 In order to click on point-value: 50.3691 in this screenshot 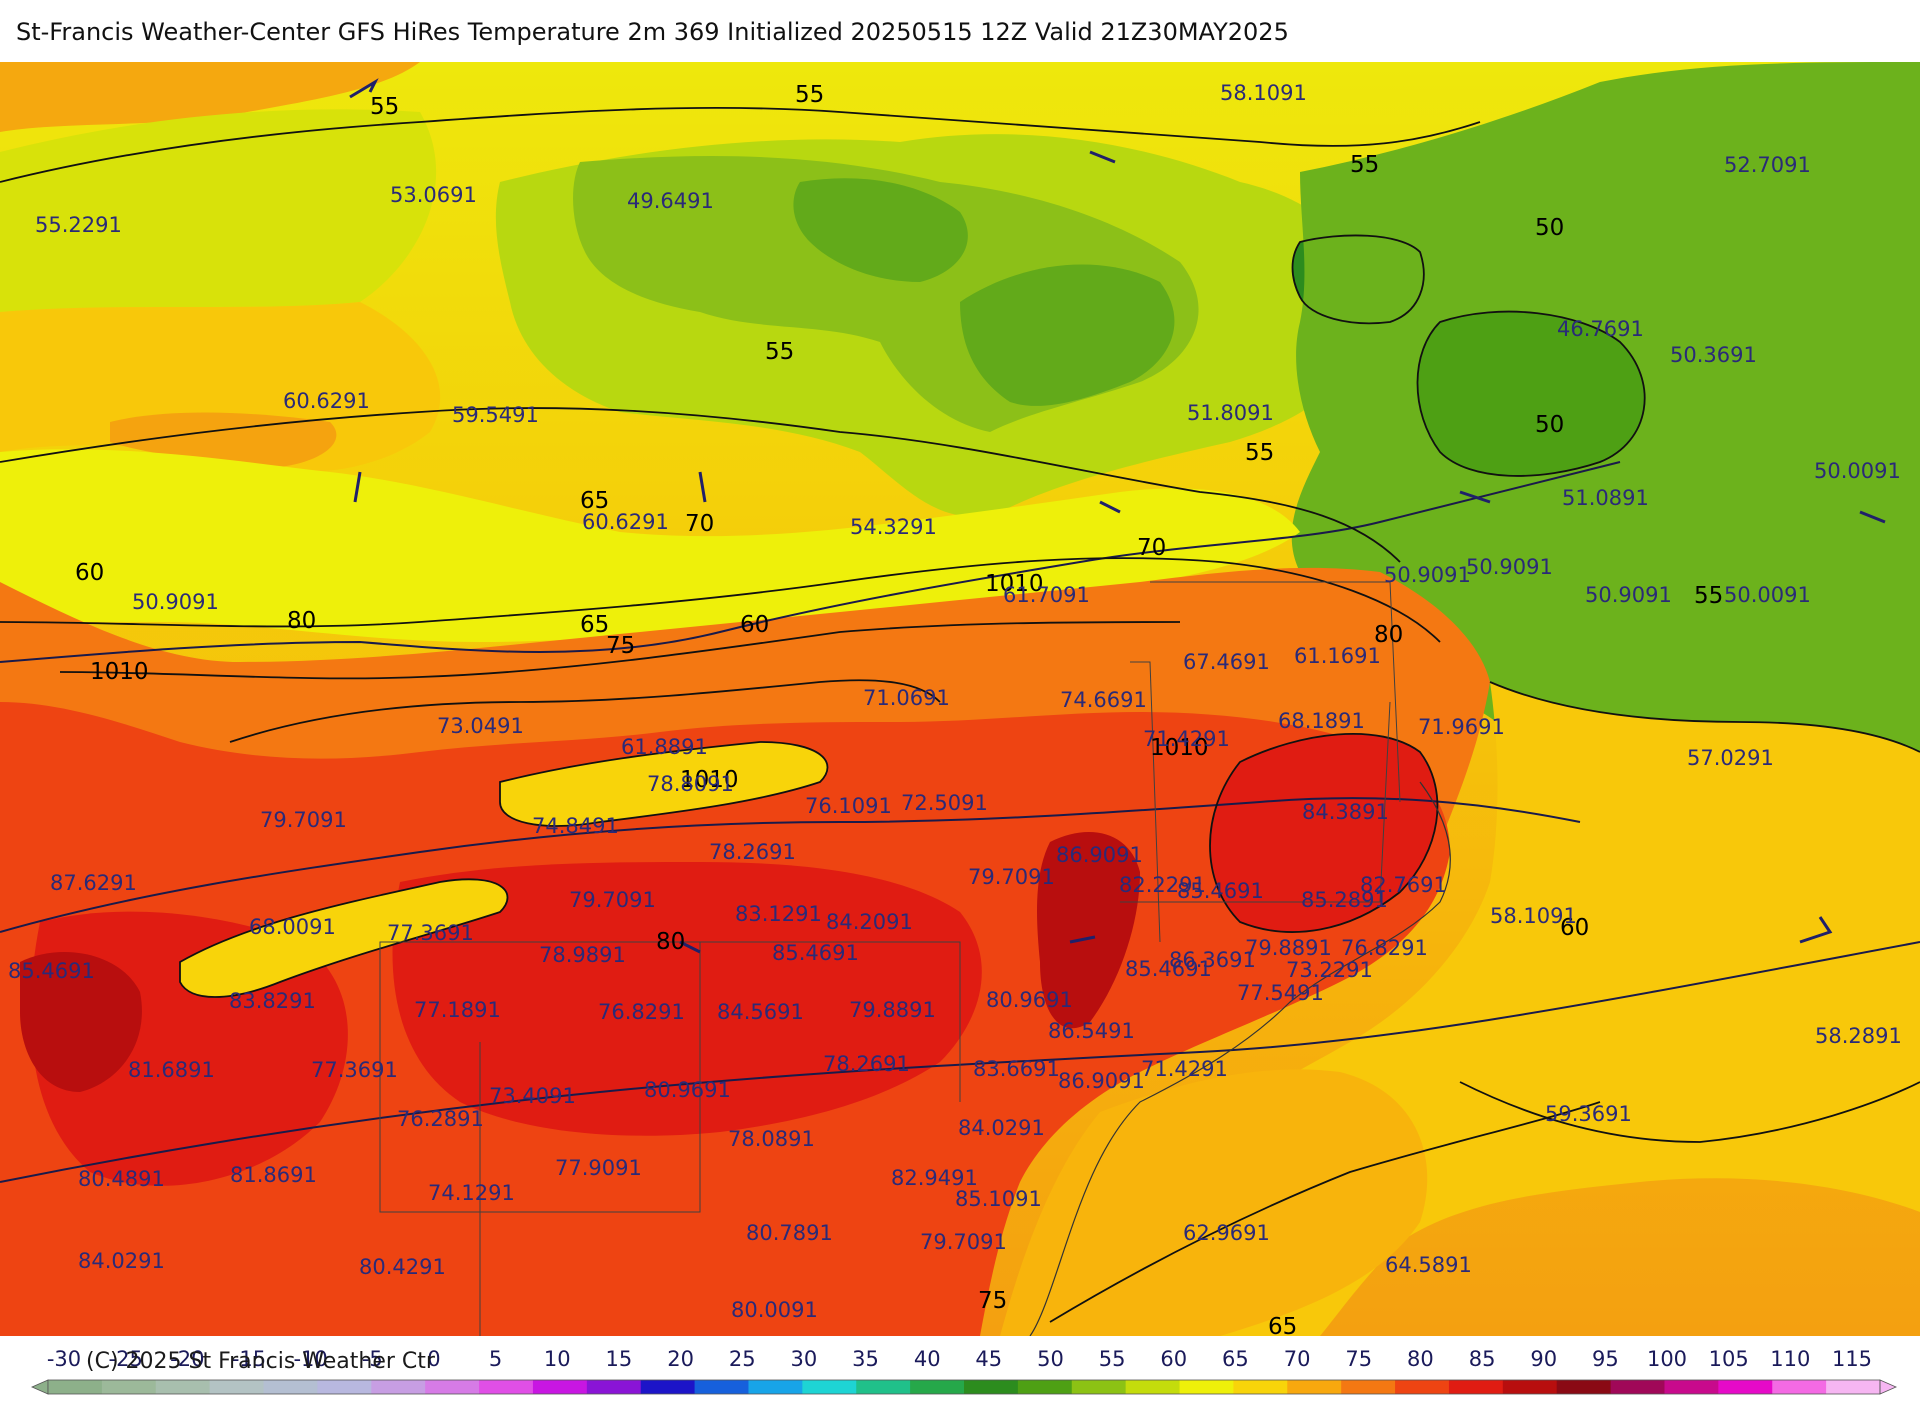, I will do `click(1713, 355)`.